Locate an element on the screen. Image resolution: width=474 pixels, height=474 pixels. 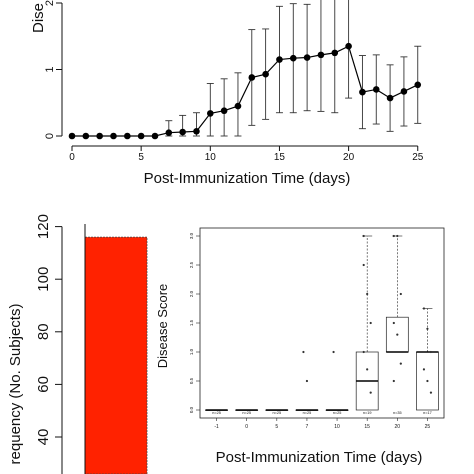
line-chart-x-tick-label: 20 is located at coordinates (349, 157).